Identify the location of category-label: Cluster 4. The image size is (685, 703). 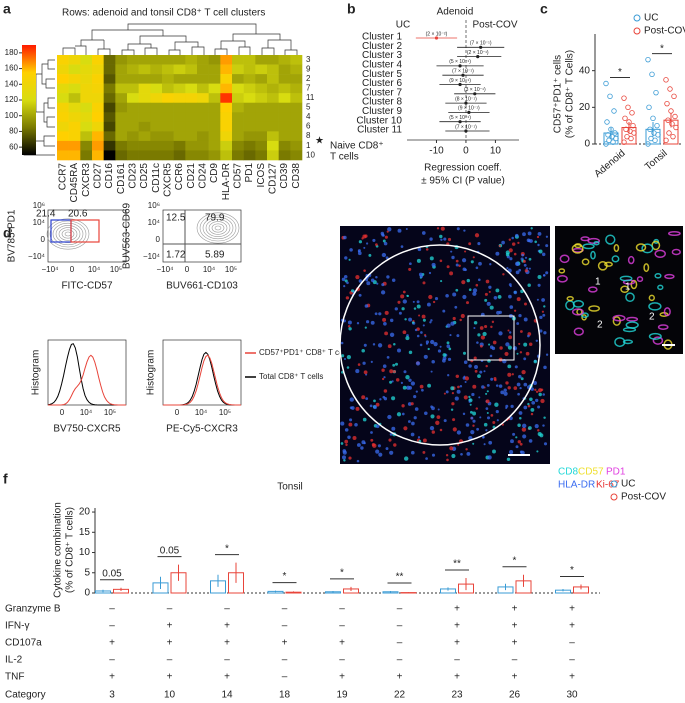
(382, 65).